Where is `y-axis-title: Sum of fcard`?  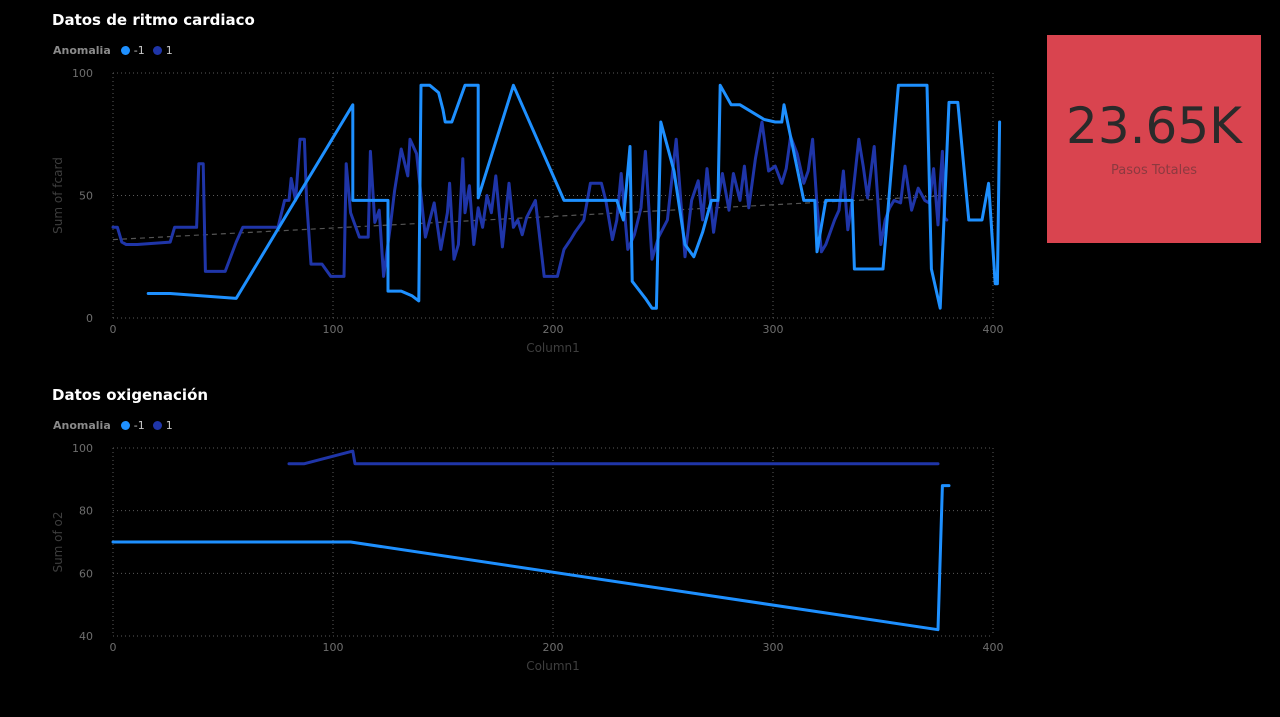
y-axis-title: Sum of fcard is located at coordinates (58, 195).